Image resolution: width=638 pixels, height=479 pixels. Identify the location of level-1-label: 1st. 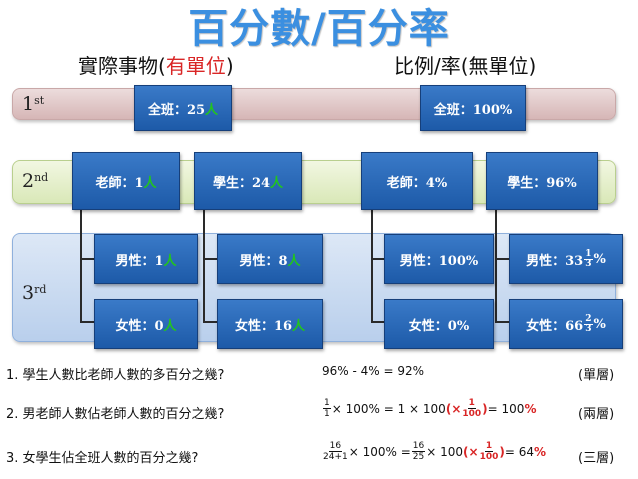
(33, 104).